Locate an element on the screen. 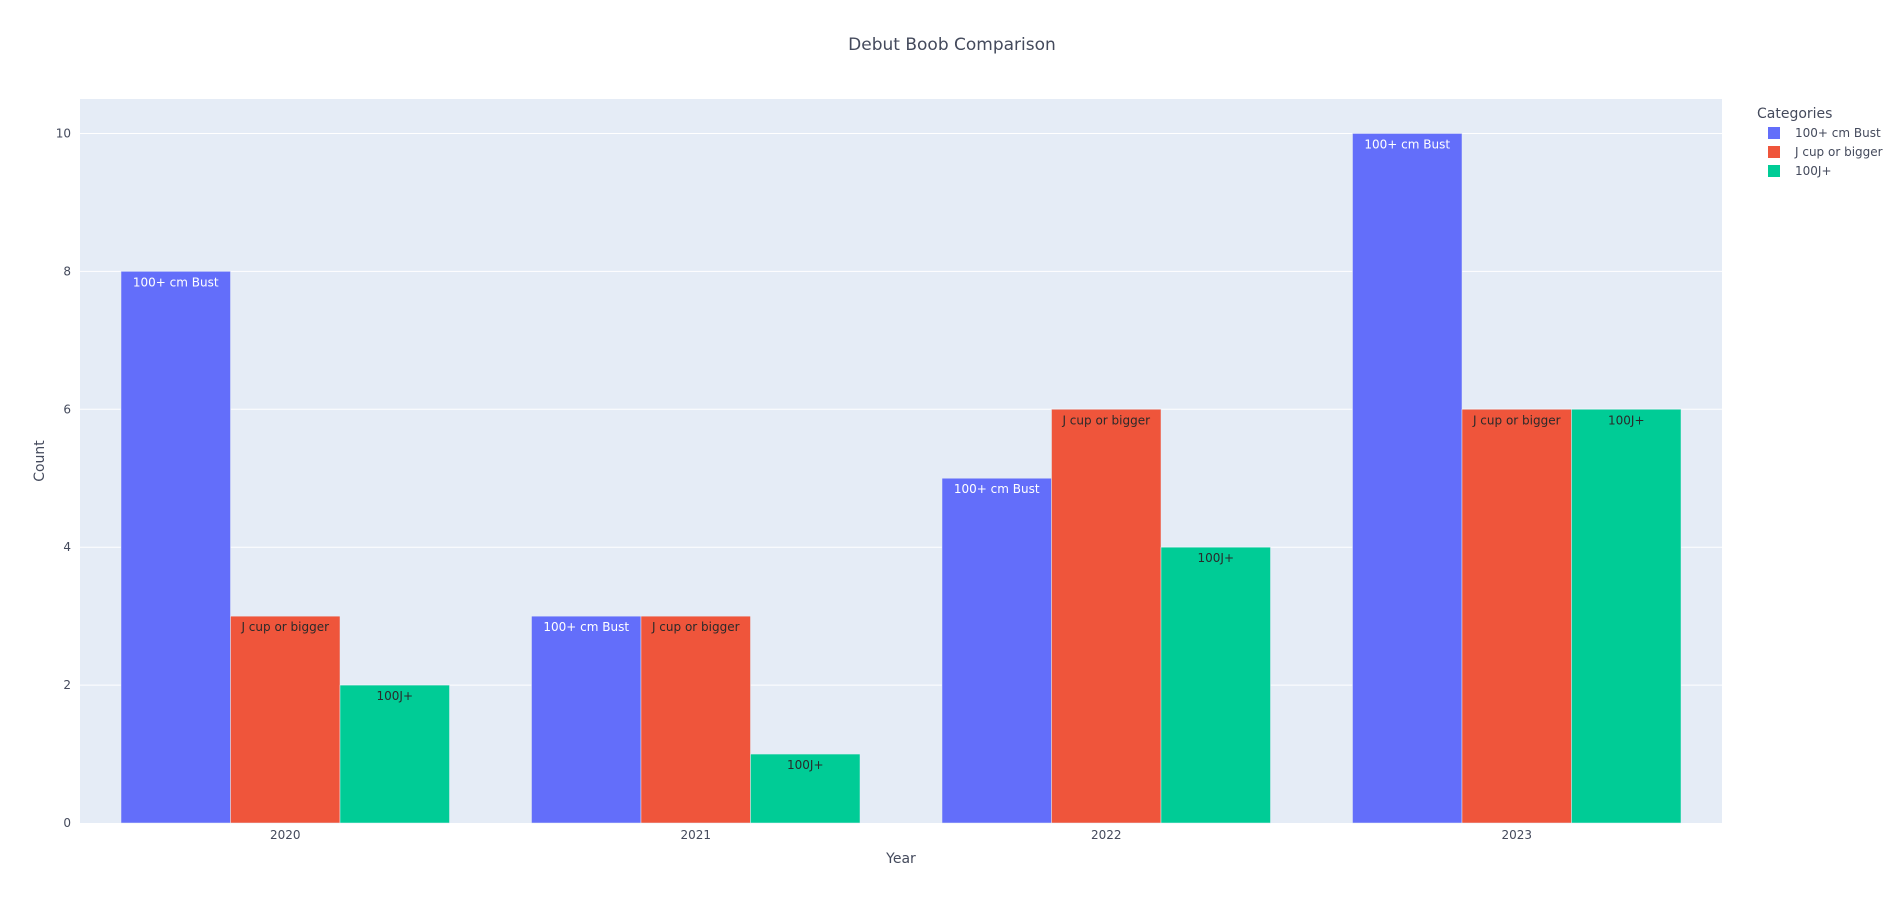 The image size is (1904, 903). legend-item: 100+ cm Bust is located at coordinates (1824, 133).